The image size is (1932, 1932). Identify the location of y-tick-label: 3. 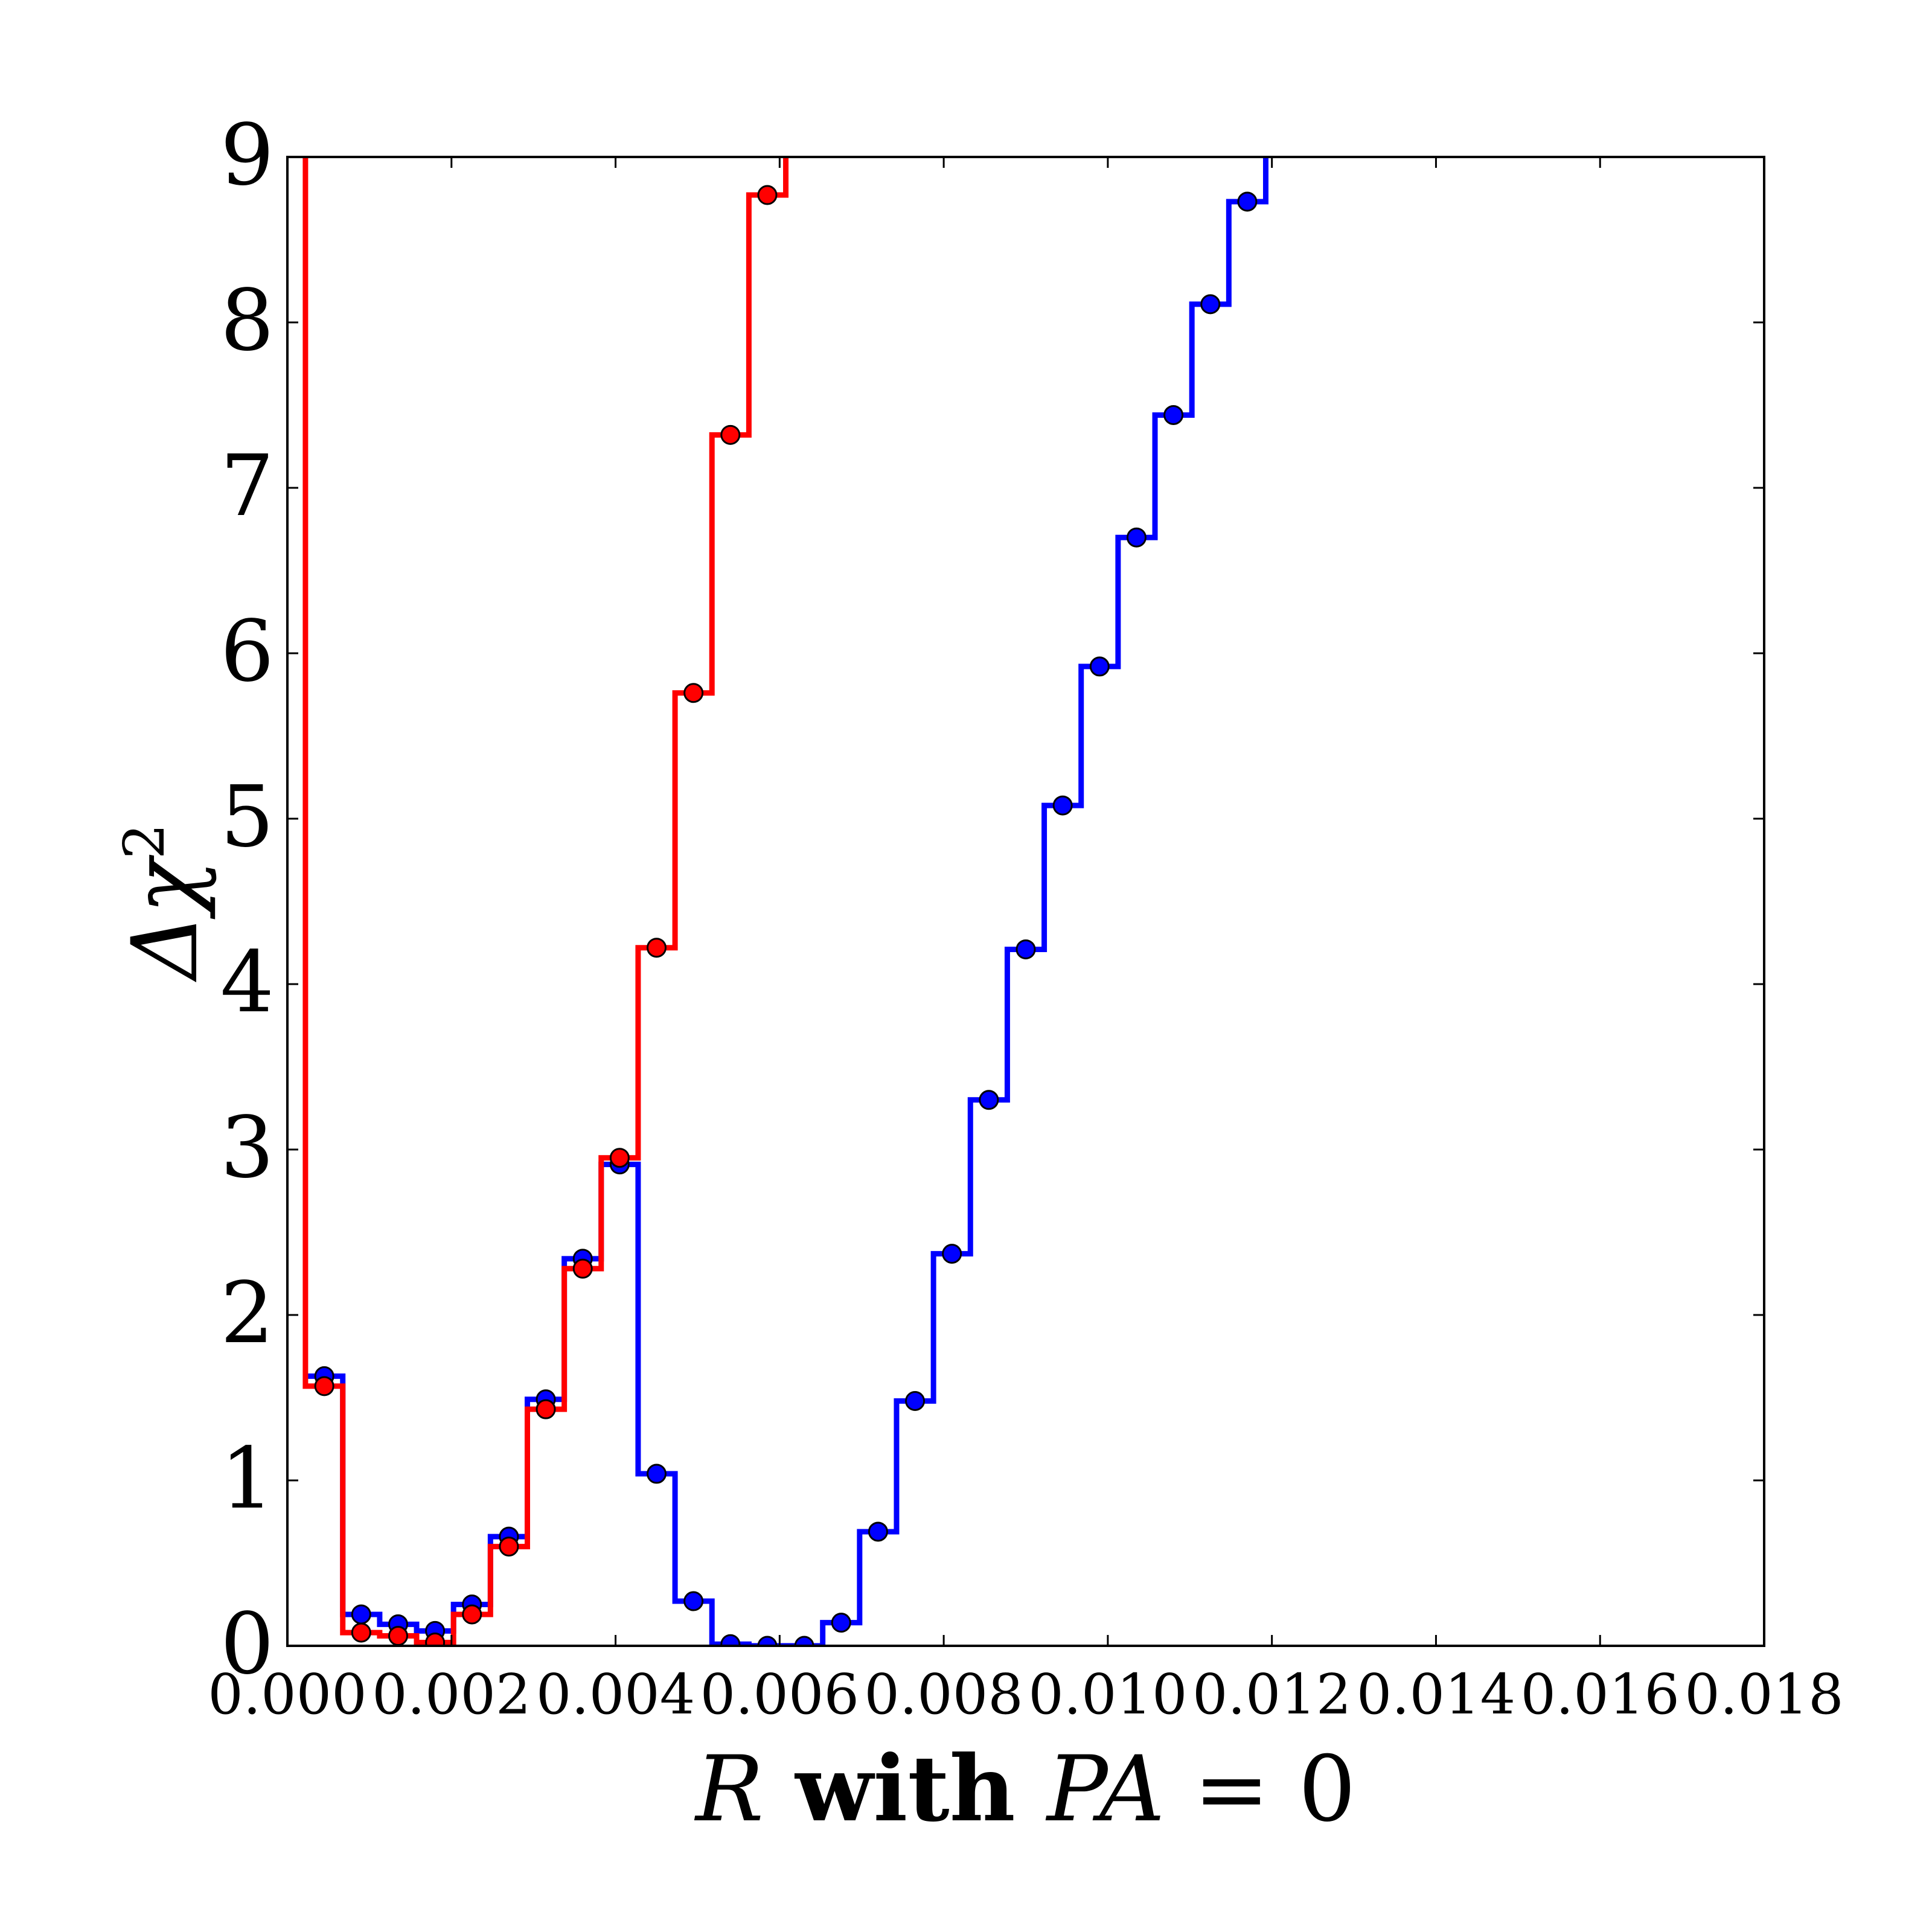
(247, 1148).